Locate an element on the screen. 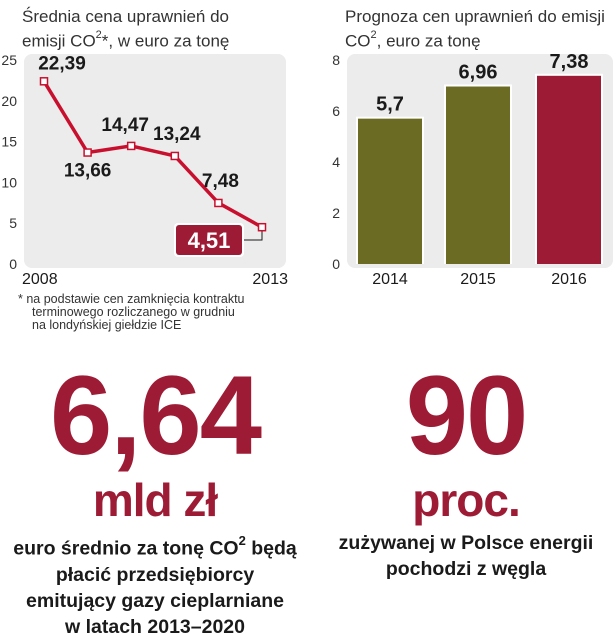 Image resolution: width=616 pixels, height=640 pixels. line-chart-title-line2: emisji CO2*, w euro za tonę is located at coordinates (126, 40).